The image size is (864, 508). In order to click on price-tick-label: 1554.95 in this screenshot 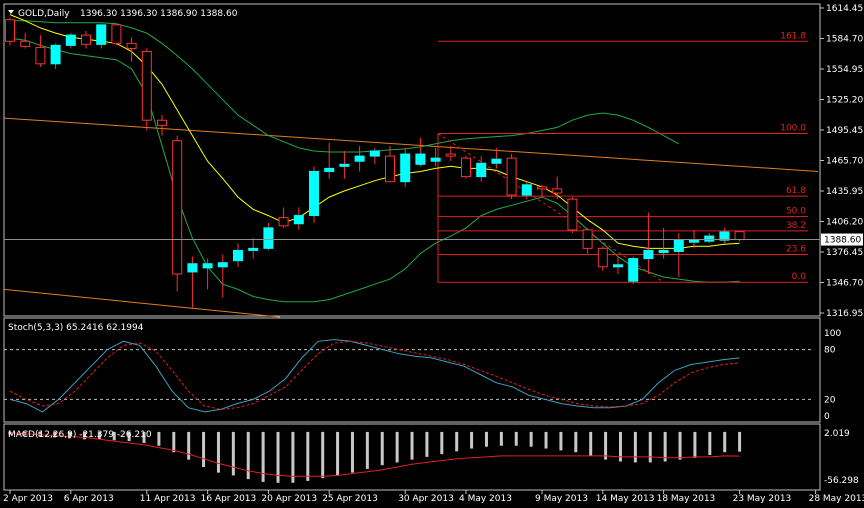, I will do `click(844, 70)`.